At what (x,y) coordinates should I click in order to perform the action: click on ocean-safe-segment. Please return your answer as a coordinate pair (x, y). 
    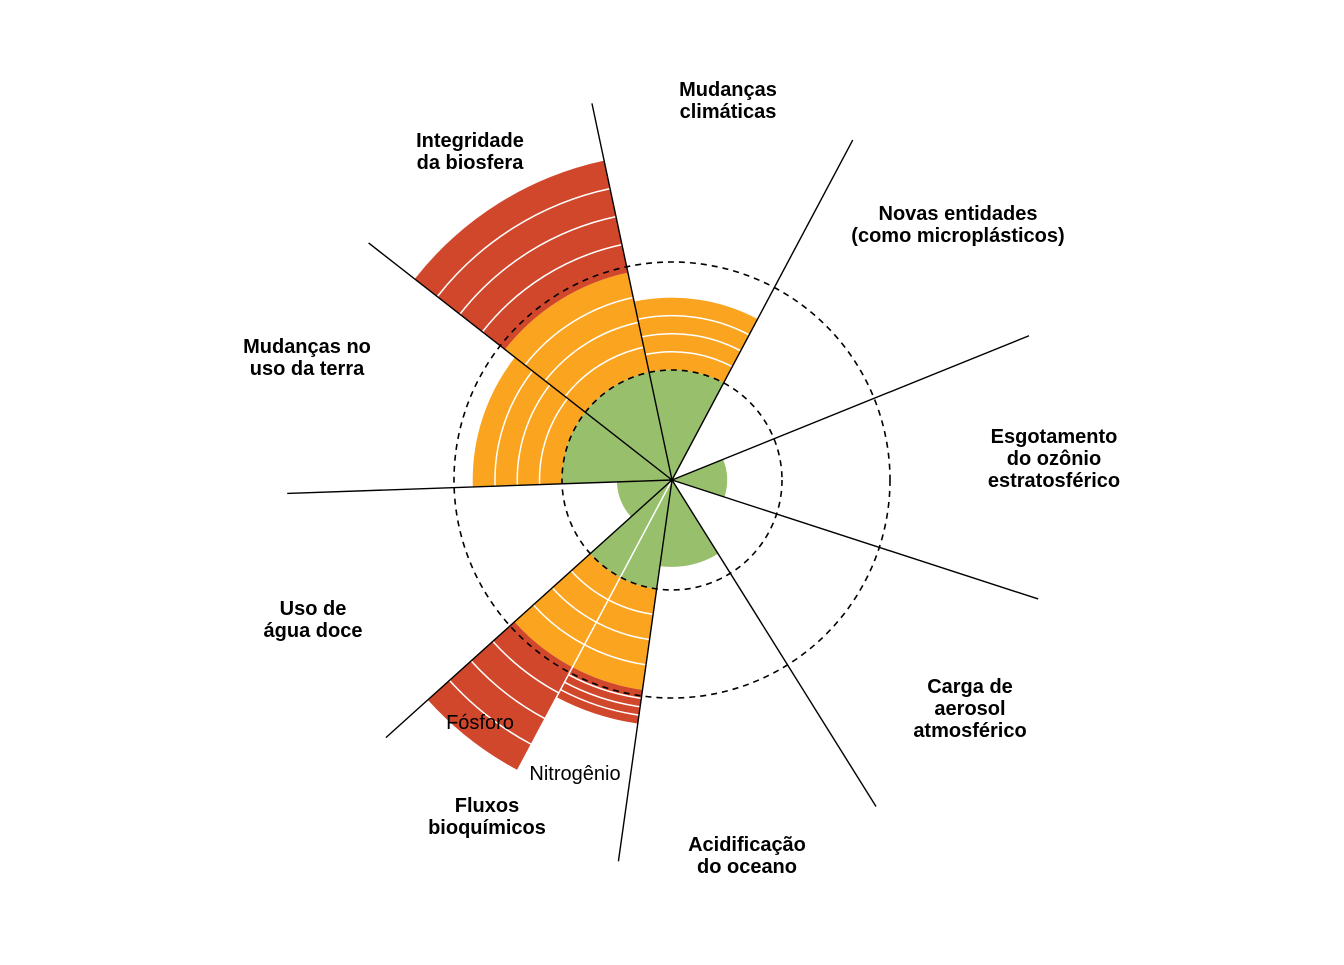
    Looking at the image, I should click on (689, 523).